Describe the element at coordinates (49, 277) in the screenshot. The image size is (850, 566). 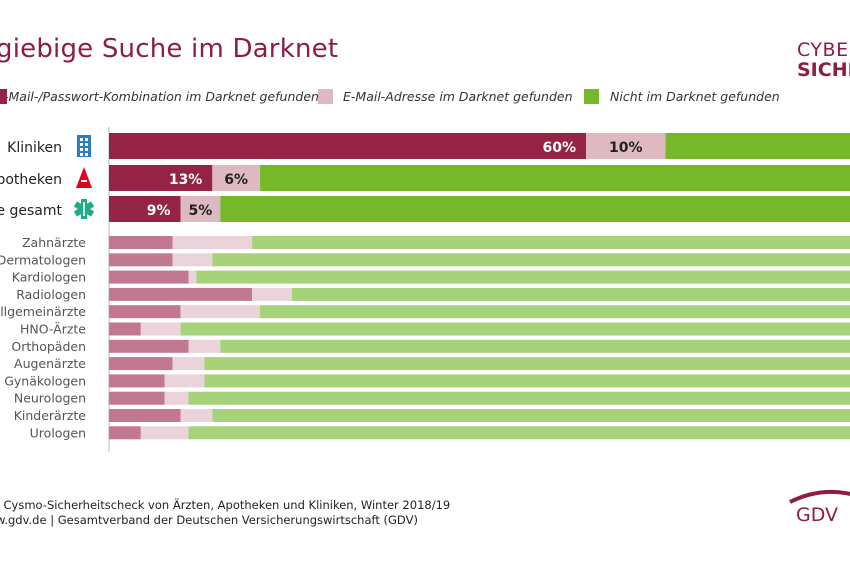
I see `category-label-Kardiologen: Kardiologen` at that location.